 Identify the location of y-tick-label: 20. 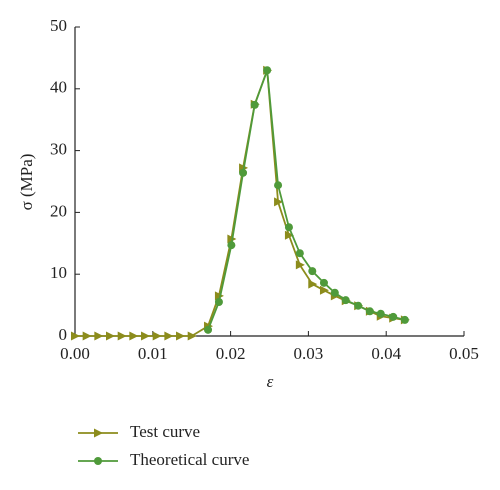
(58, 210).